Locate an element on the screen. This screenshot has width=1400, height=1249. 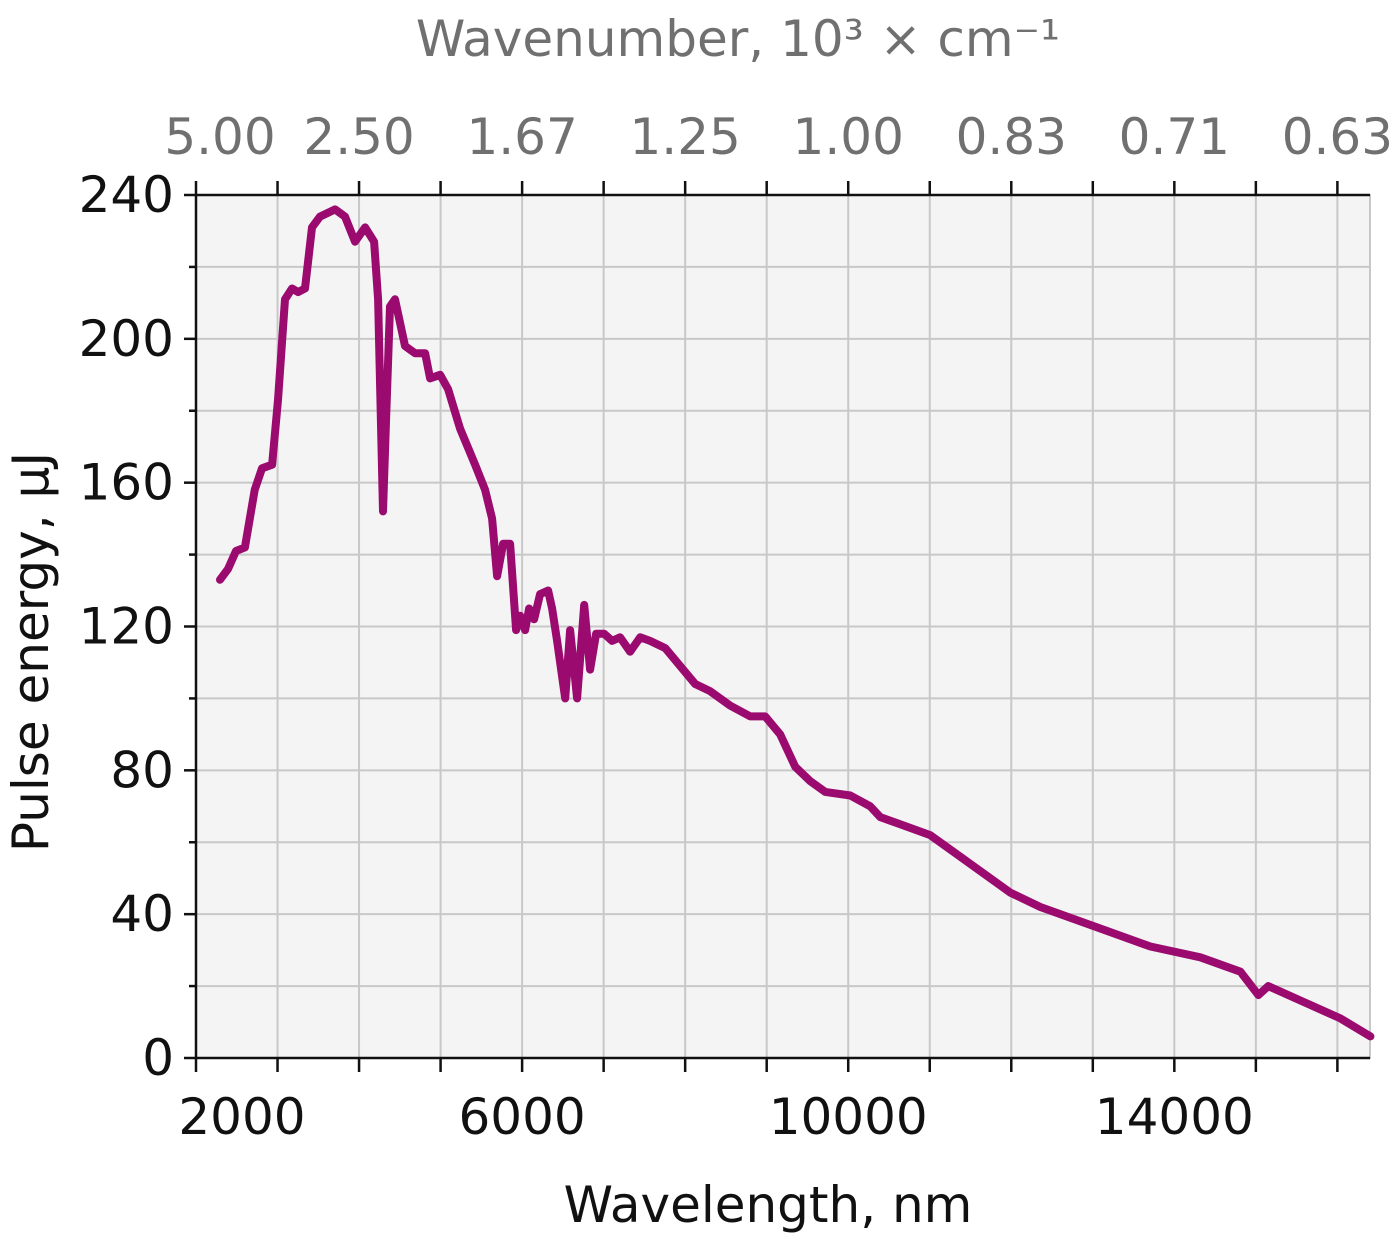
y-tick-label: 160 is located at coordinates (126, 483).